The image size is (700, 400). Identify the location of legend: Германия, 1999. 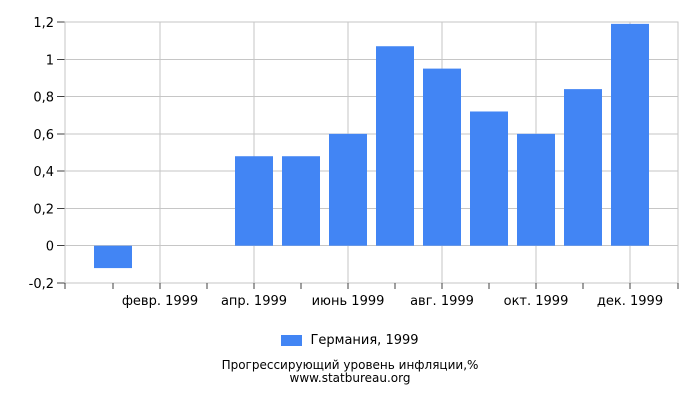
(350, 340).